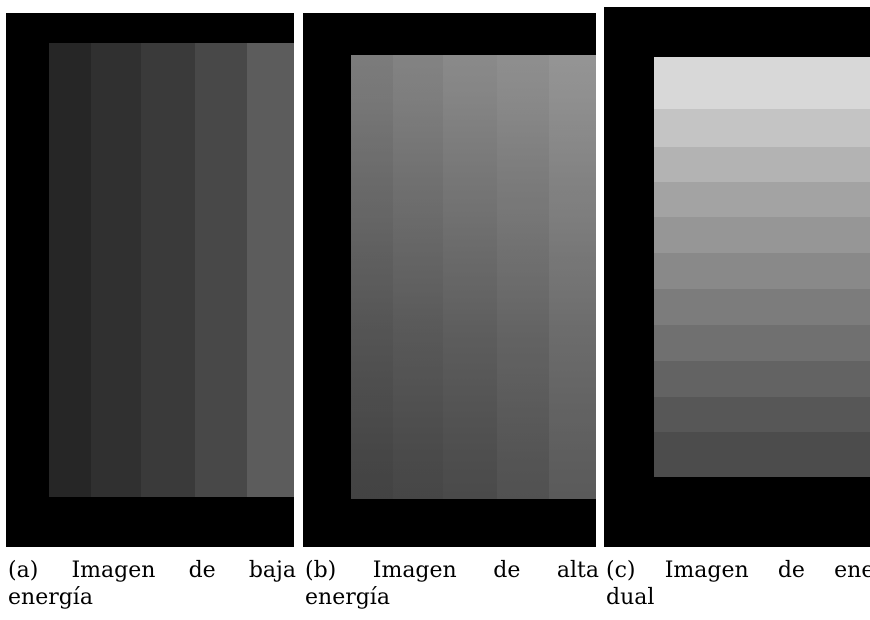  Describe the element at coordinates (152, 584) in the screenshot. I see `caption-a: (a) Imagen de baja energía` at that location.